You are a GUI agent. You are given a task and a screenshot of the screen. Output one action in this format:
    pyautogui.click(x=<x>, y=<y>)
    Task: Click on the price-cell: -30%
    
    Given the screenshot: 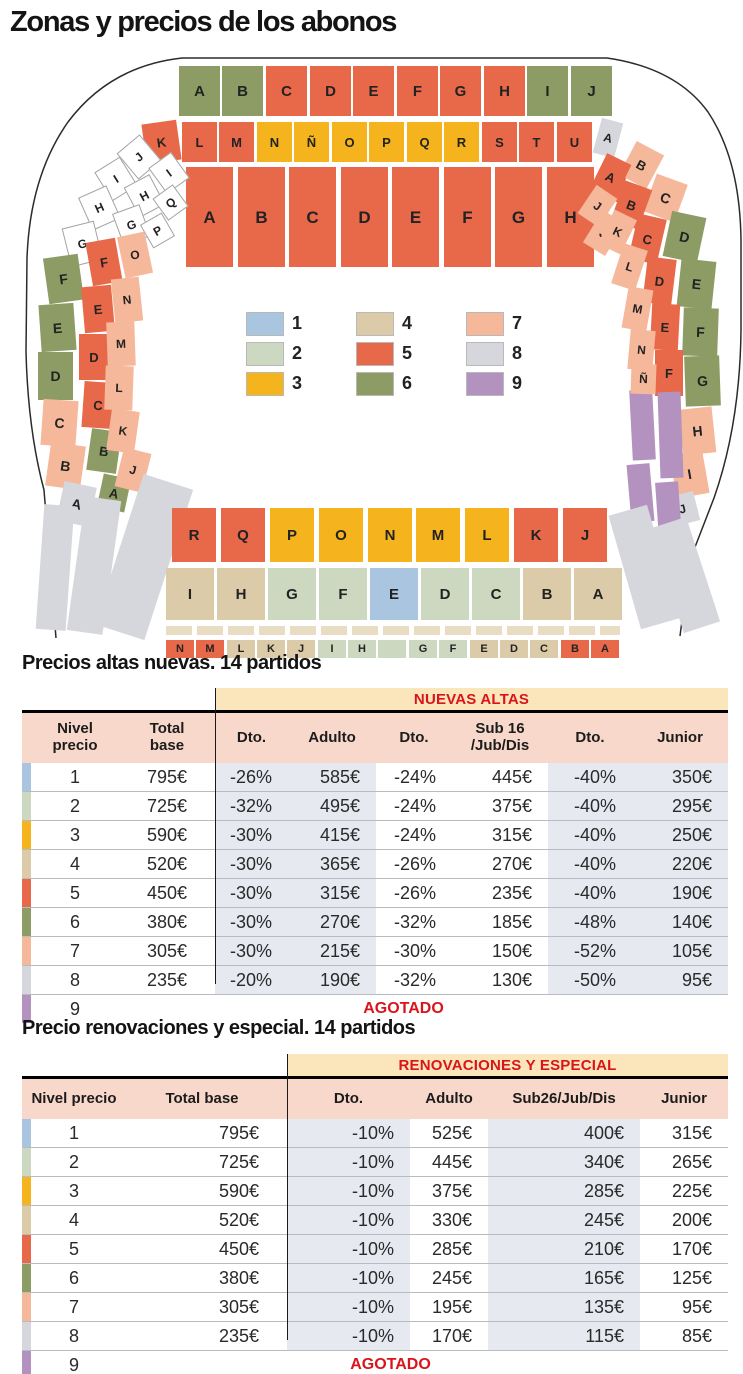 What is the action you would take?
    pyautogui.click(x=251, y=951)
    